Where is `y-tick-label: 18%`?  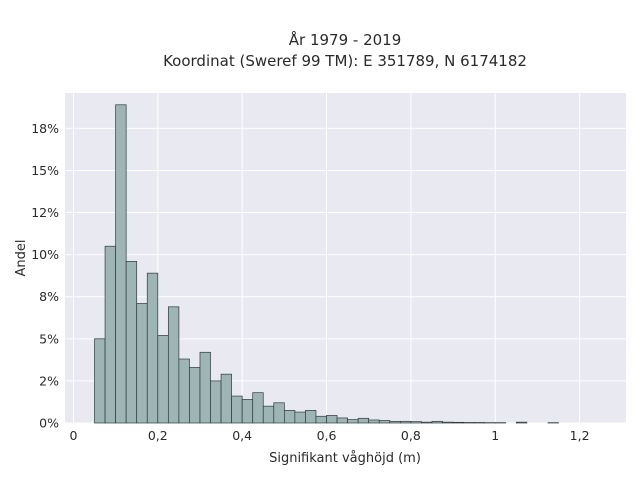 y-tick-label: 18% is located at coordinates (45, 128).